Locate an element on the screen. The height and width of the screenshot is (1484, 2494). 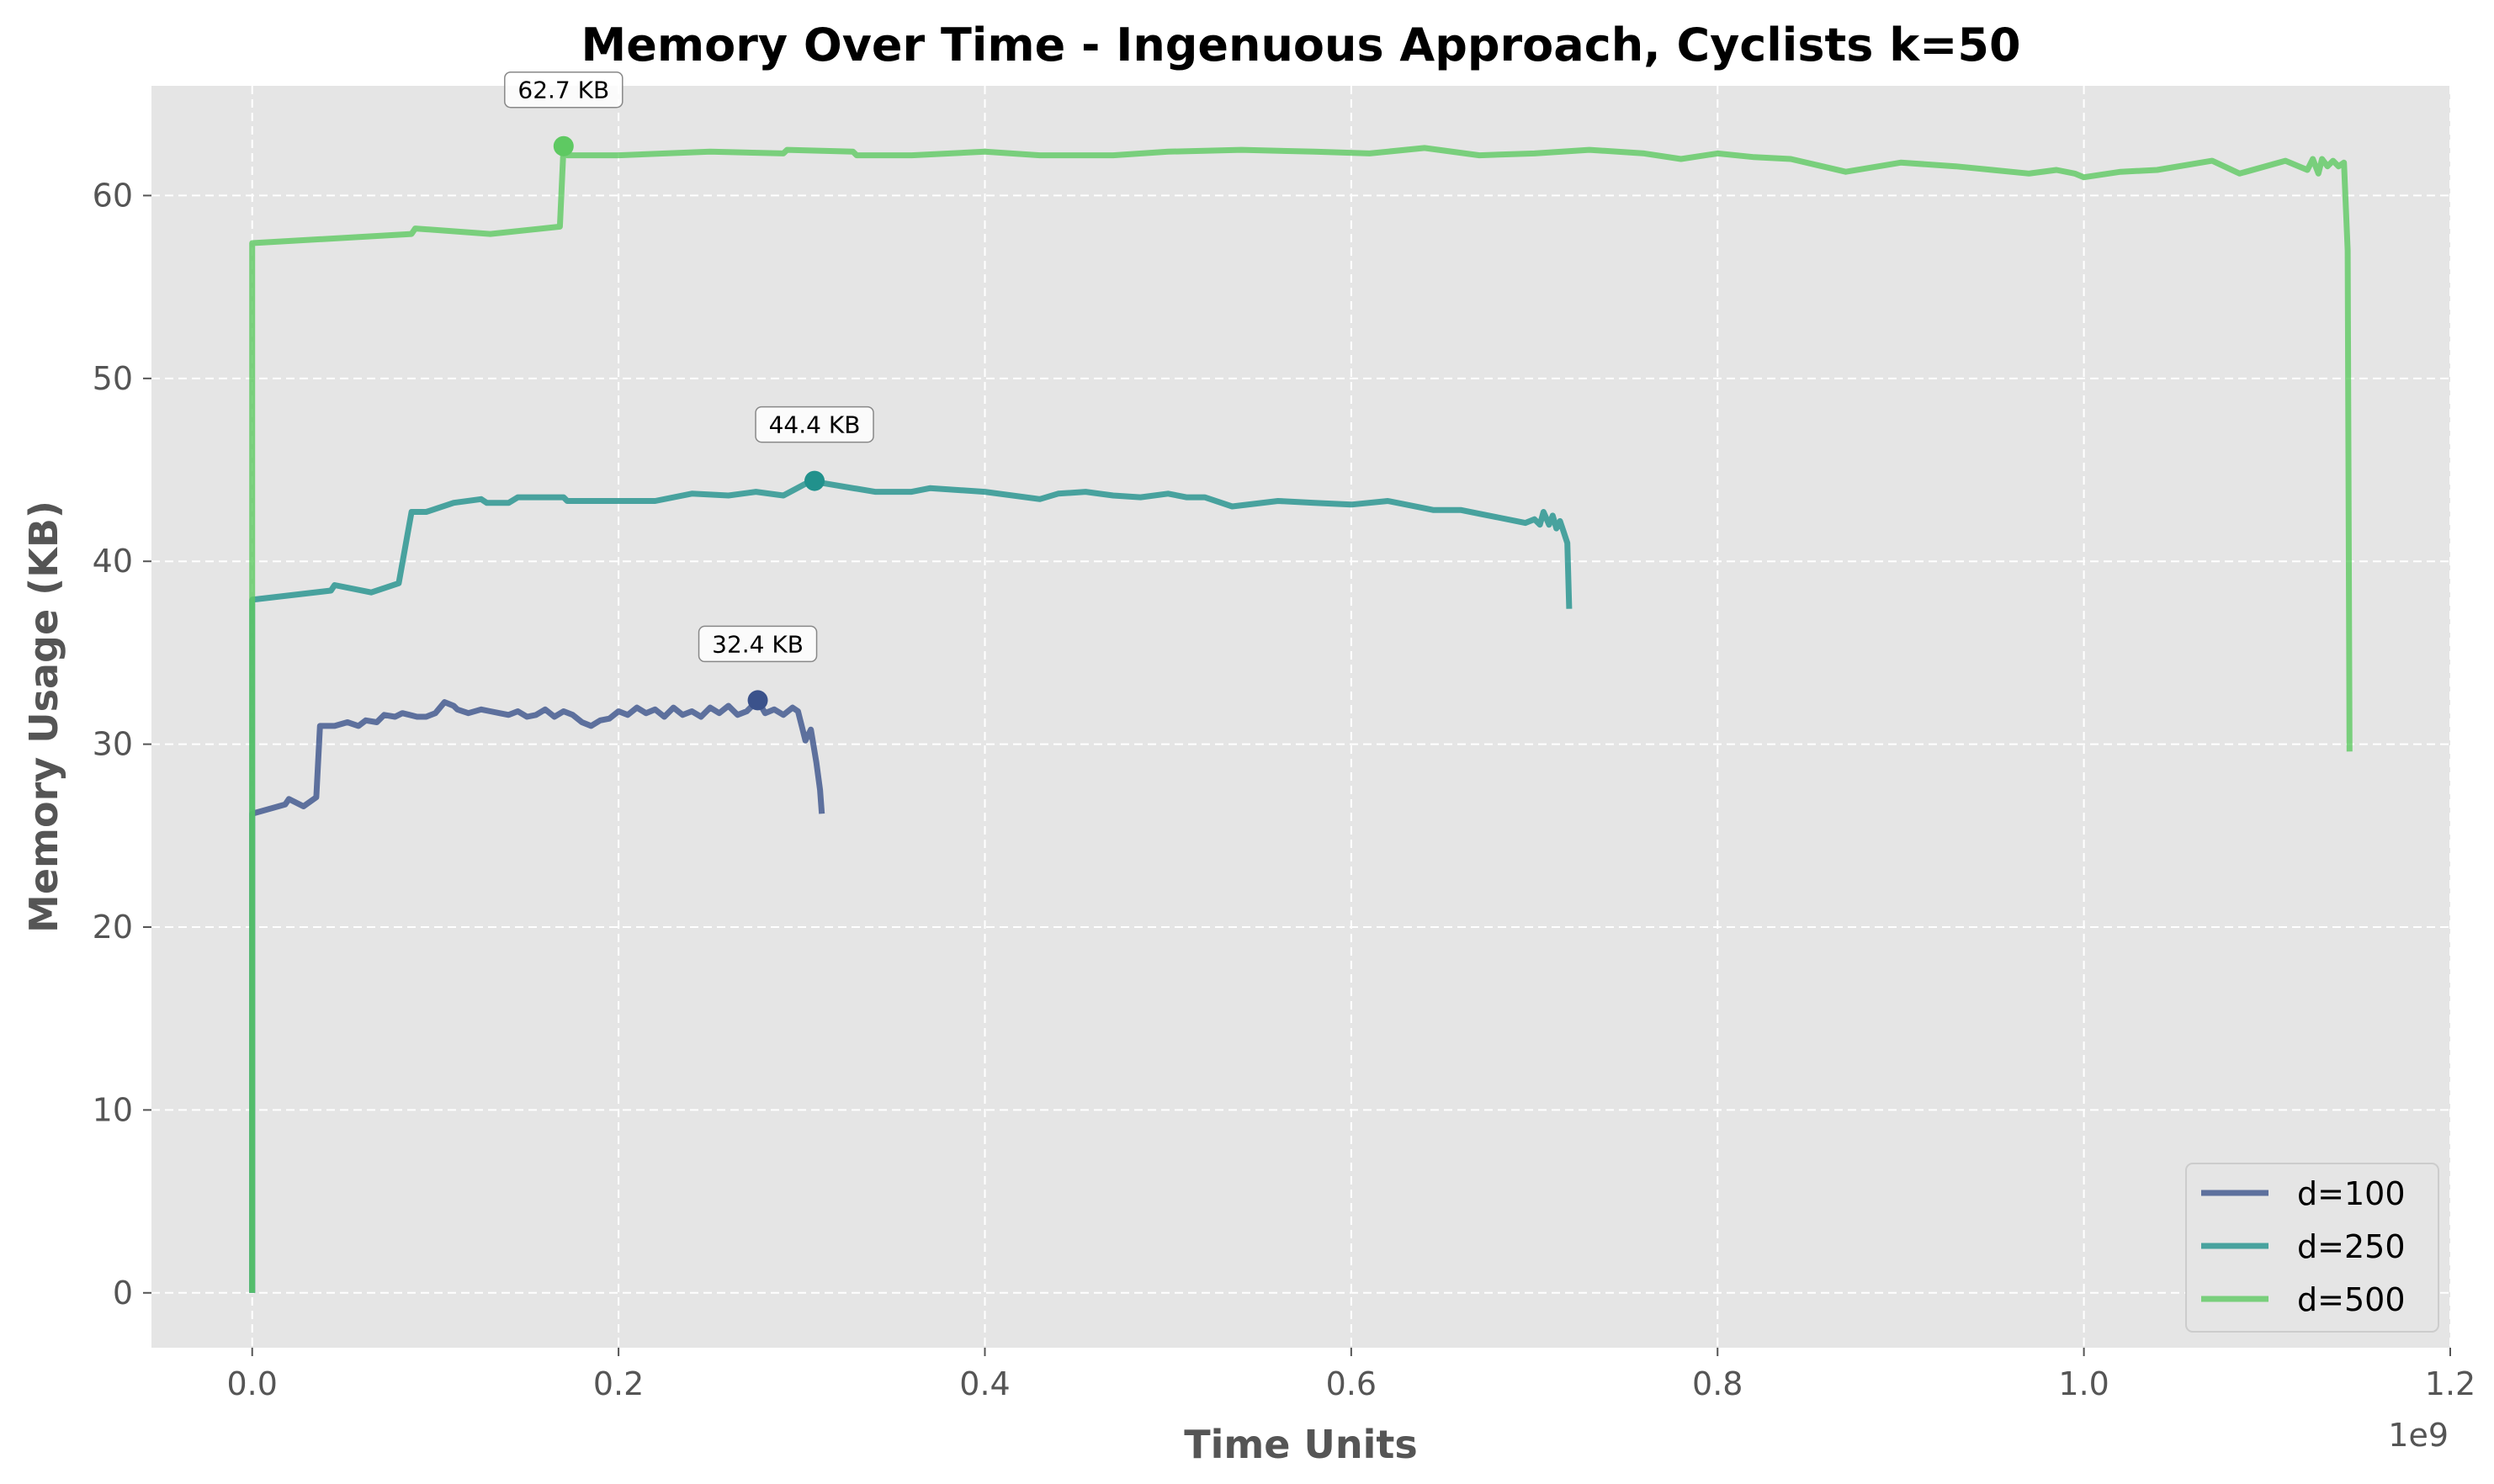
y-tick-label: 50 is located at coordinates (113, 378).